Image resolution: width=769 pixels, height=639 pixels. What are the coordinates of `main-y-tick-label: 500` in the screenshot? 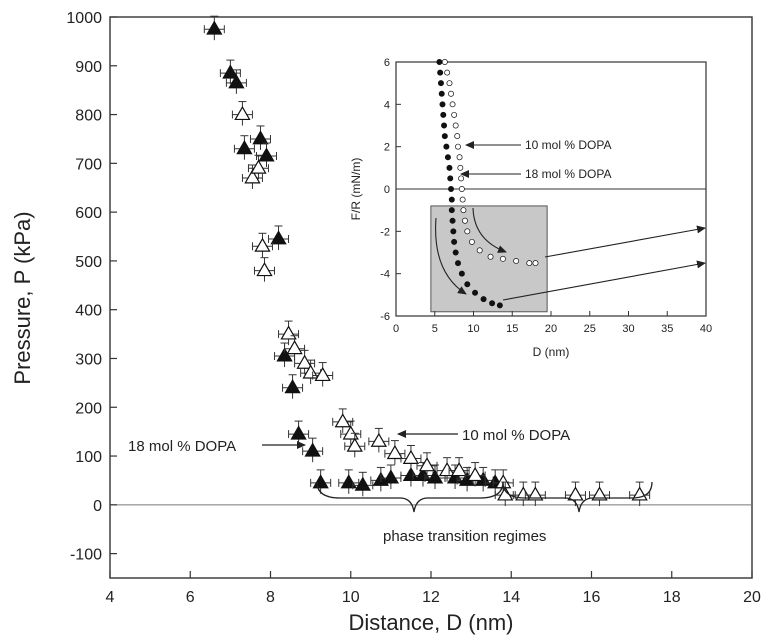 It's located at (88, 262).